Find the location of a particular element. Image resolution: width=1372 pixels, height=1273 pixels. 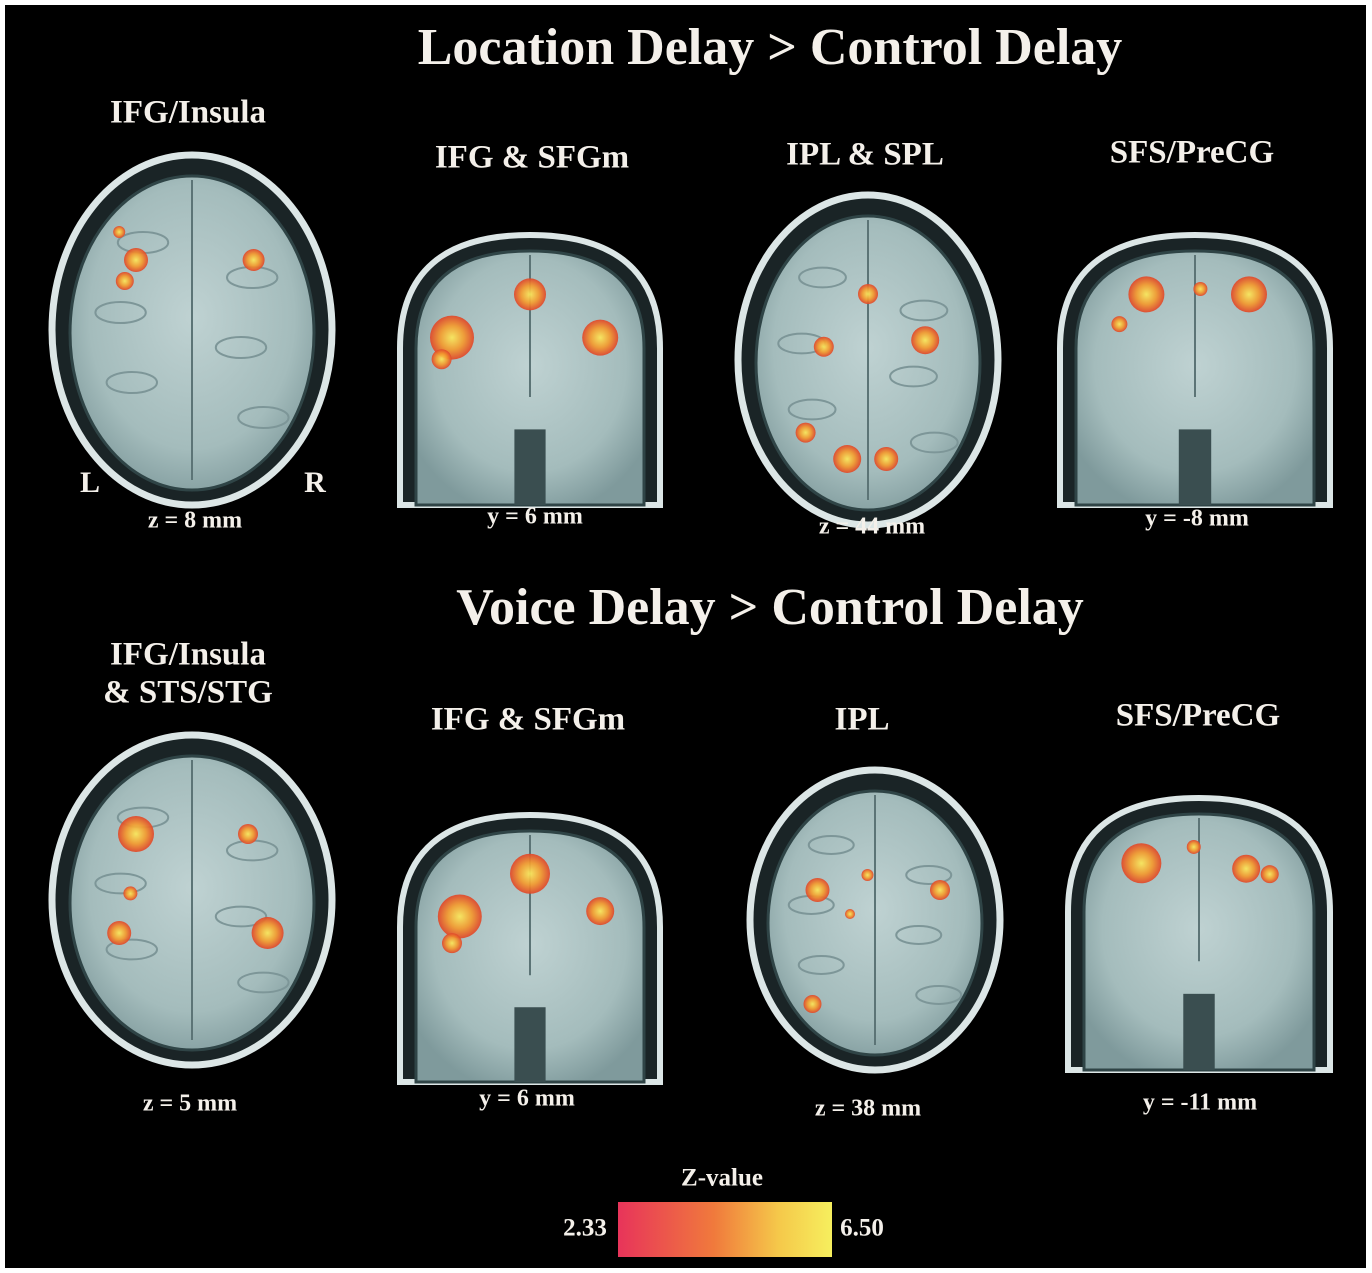

region-label: IPL & SPL is located at coordinates (865, 155).